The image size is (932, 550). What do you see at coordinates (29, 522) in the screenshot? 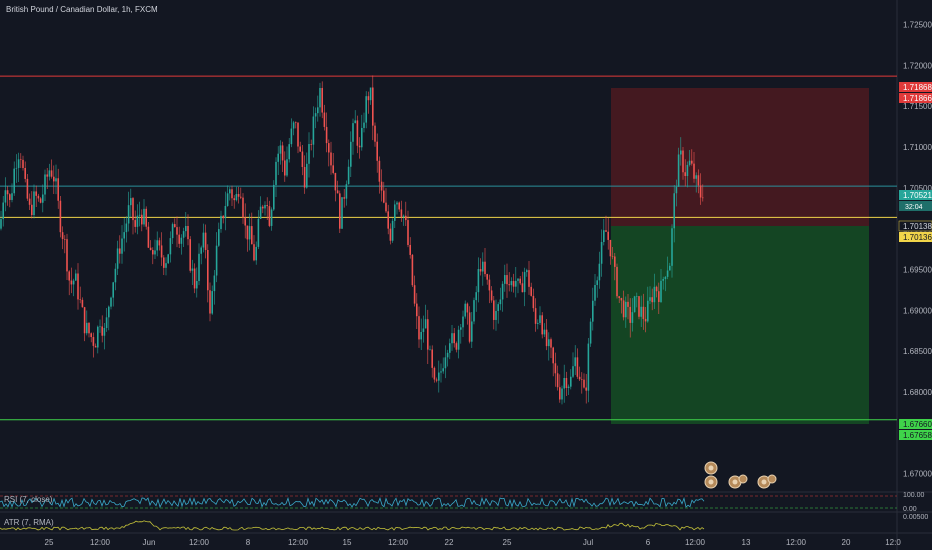
I see `atr-label: ATR (7, RMA)` at bounding box center [29, 522].